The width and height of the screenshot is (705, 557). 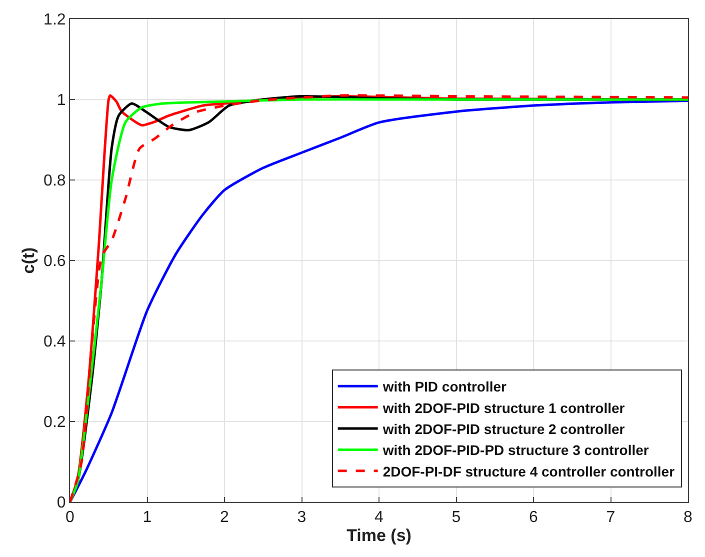 I want to click on legend-label: 2DOF-PI-DF structure 4 controller controller, so click(x=529, y=471).